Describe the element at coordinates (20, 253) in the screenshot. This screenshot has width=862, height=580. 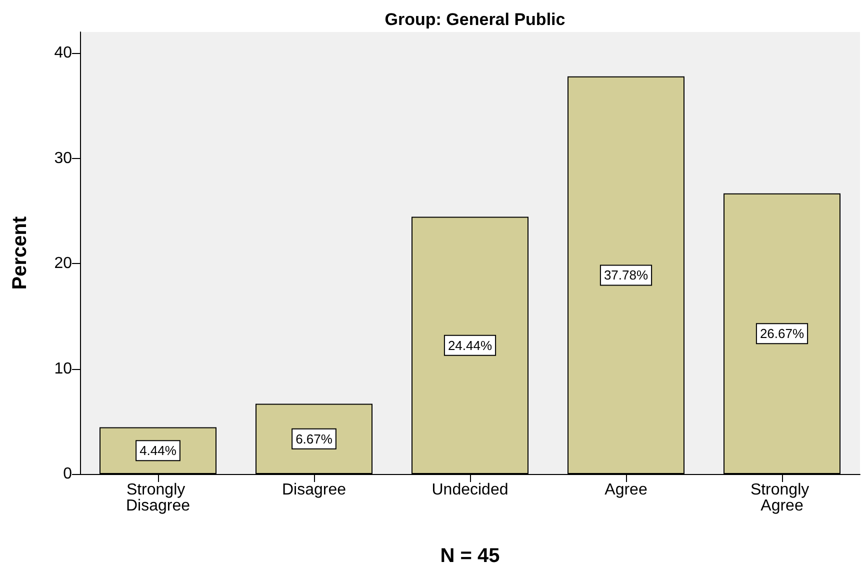
I see `y-axis-title: Percent` at that location.